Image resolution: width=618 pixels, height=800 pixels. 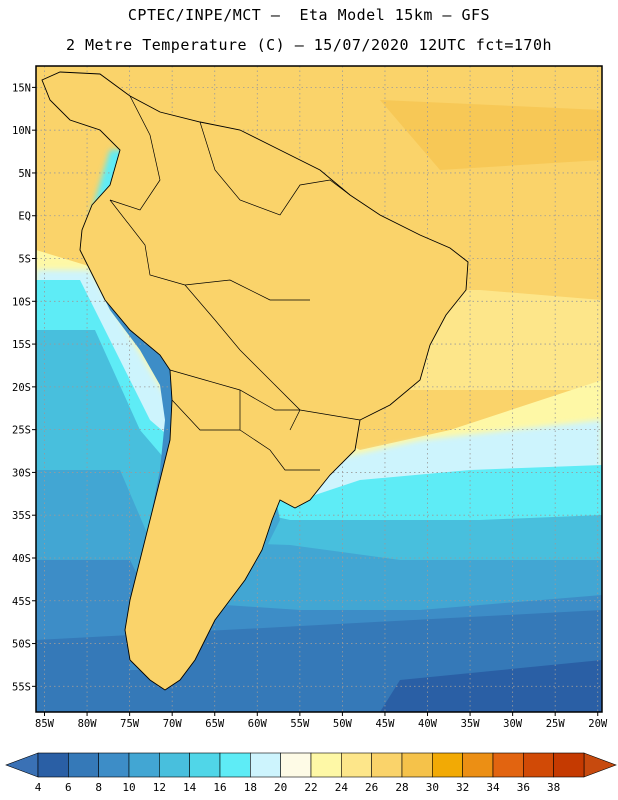 I want to click on map-title: CPTEC/INPE/MCT – Eta Model 15km – GFS, so click(x=309, y=15).